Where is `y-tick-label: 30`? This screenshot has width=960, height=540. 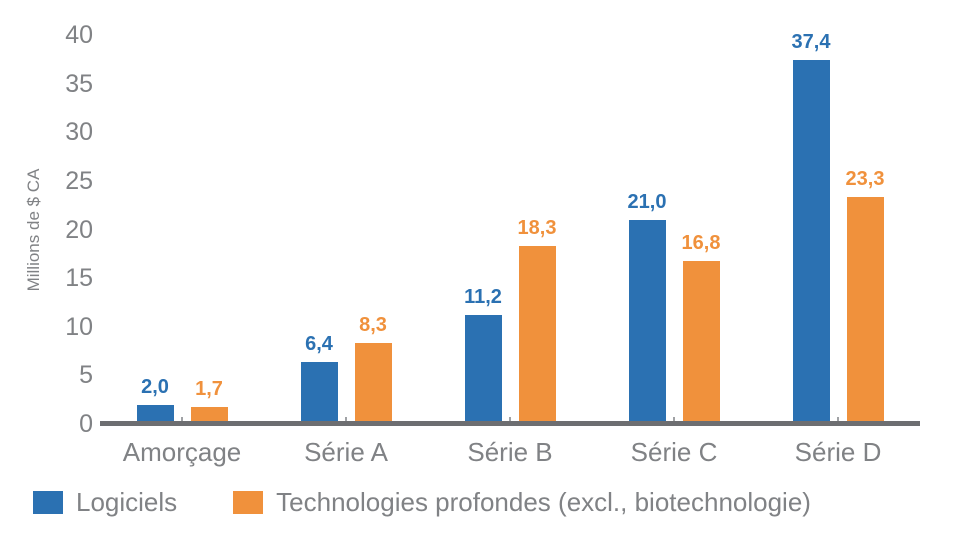 y-tick-label: 30 is located at coordinates (79, 132).